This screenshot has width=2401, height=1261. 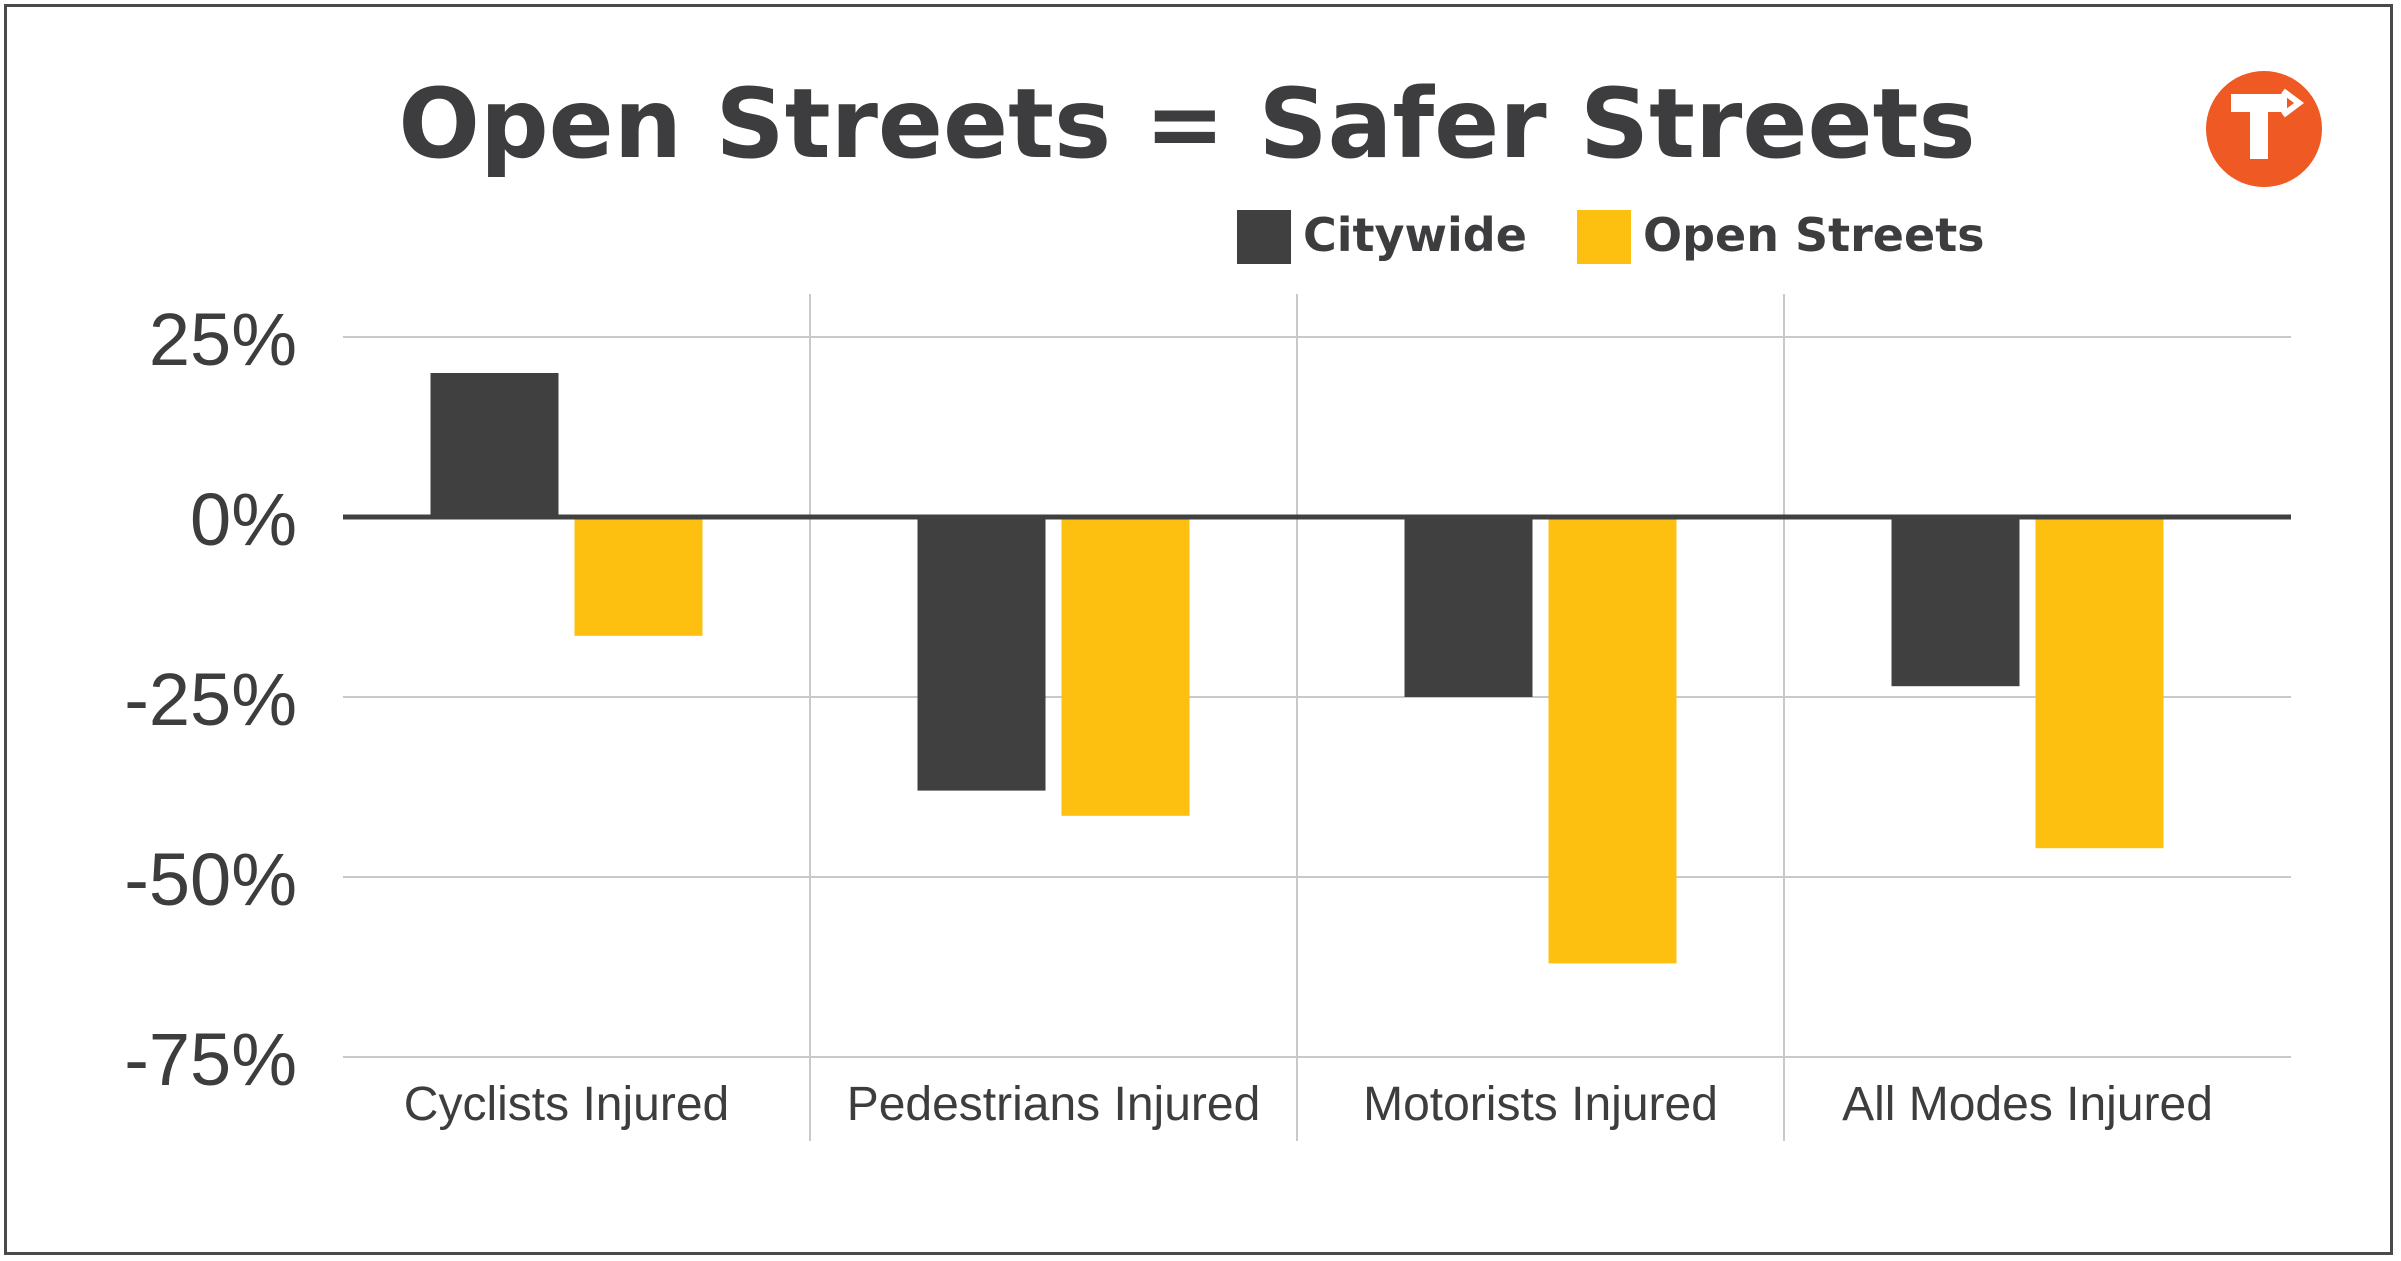 I want to click on category-label: Motorists Injured, so click(x=1540, y=1104).